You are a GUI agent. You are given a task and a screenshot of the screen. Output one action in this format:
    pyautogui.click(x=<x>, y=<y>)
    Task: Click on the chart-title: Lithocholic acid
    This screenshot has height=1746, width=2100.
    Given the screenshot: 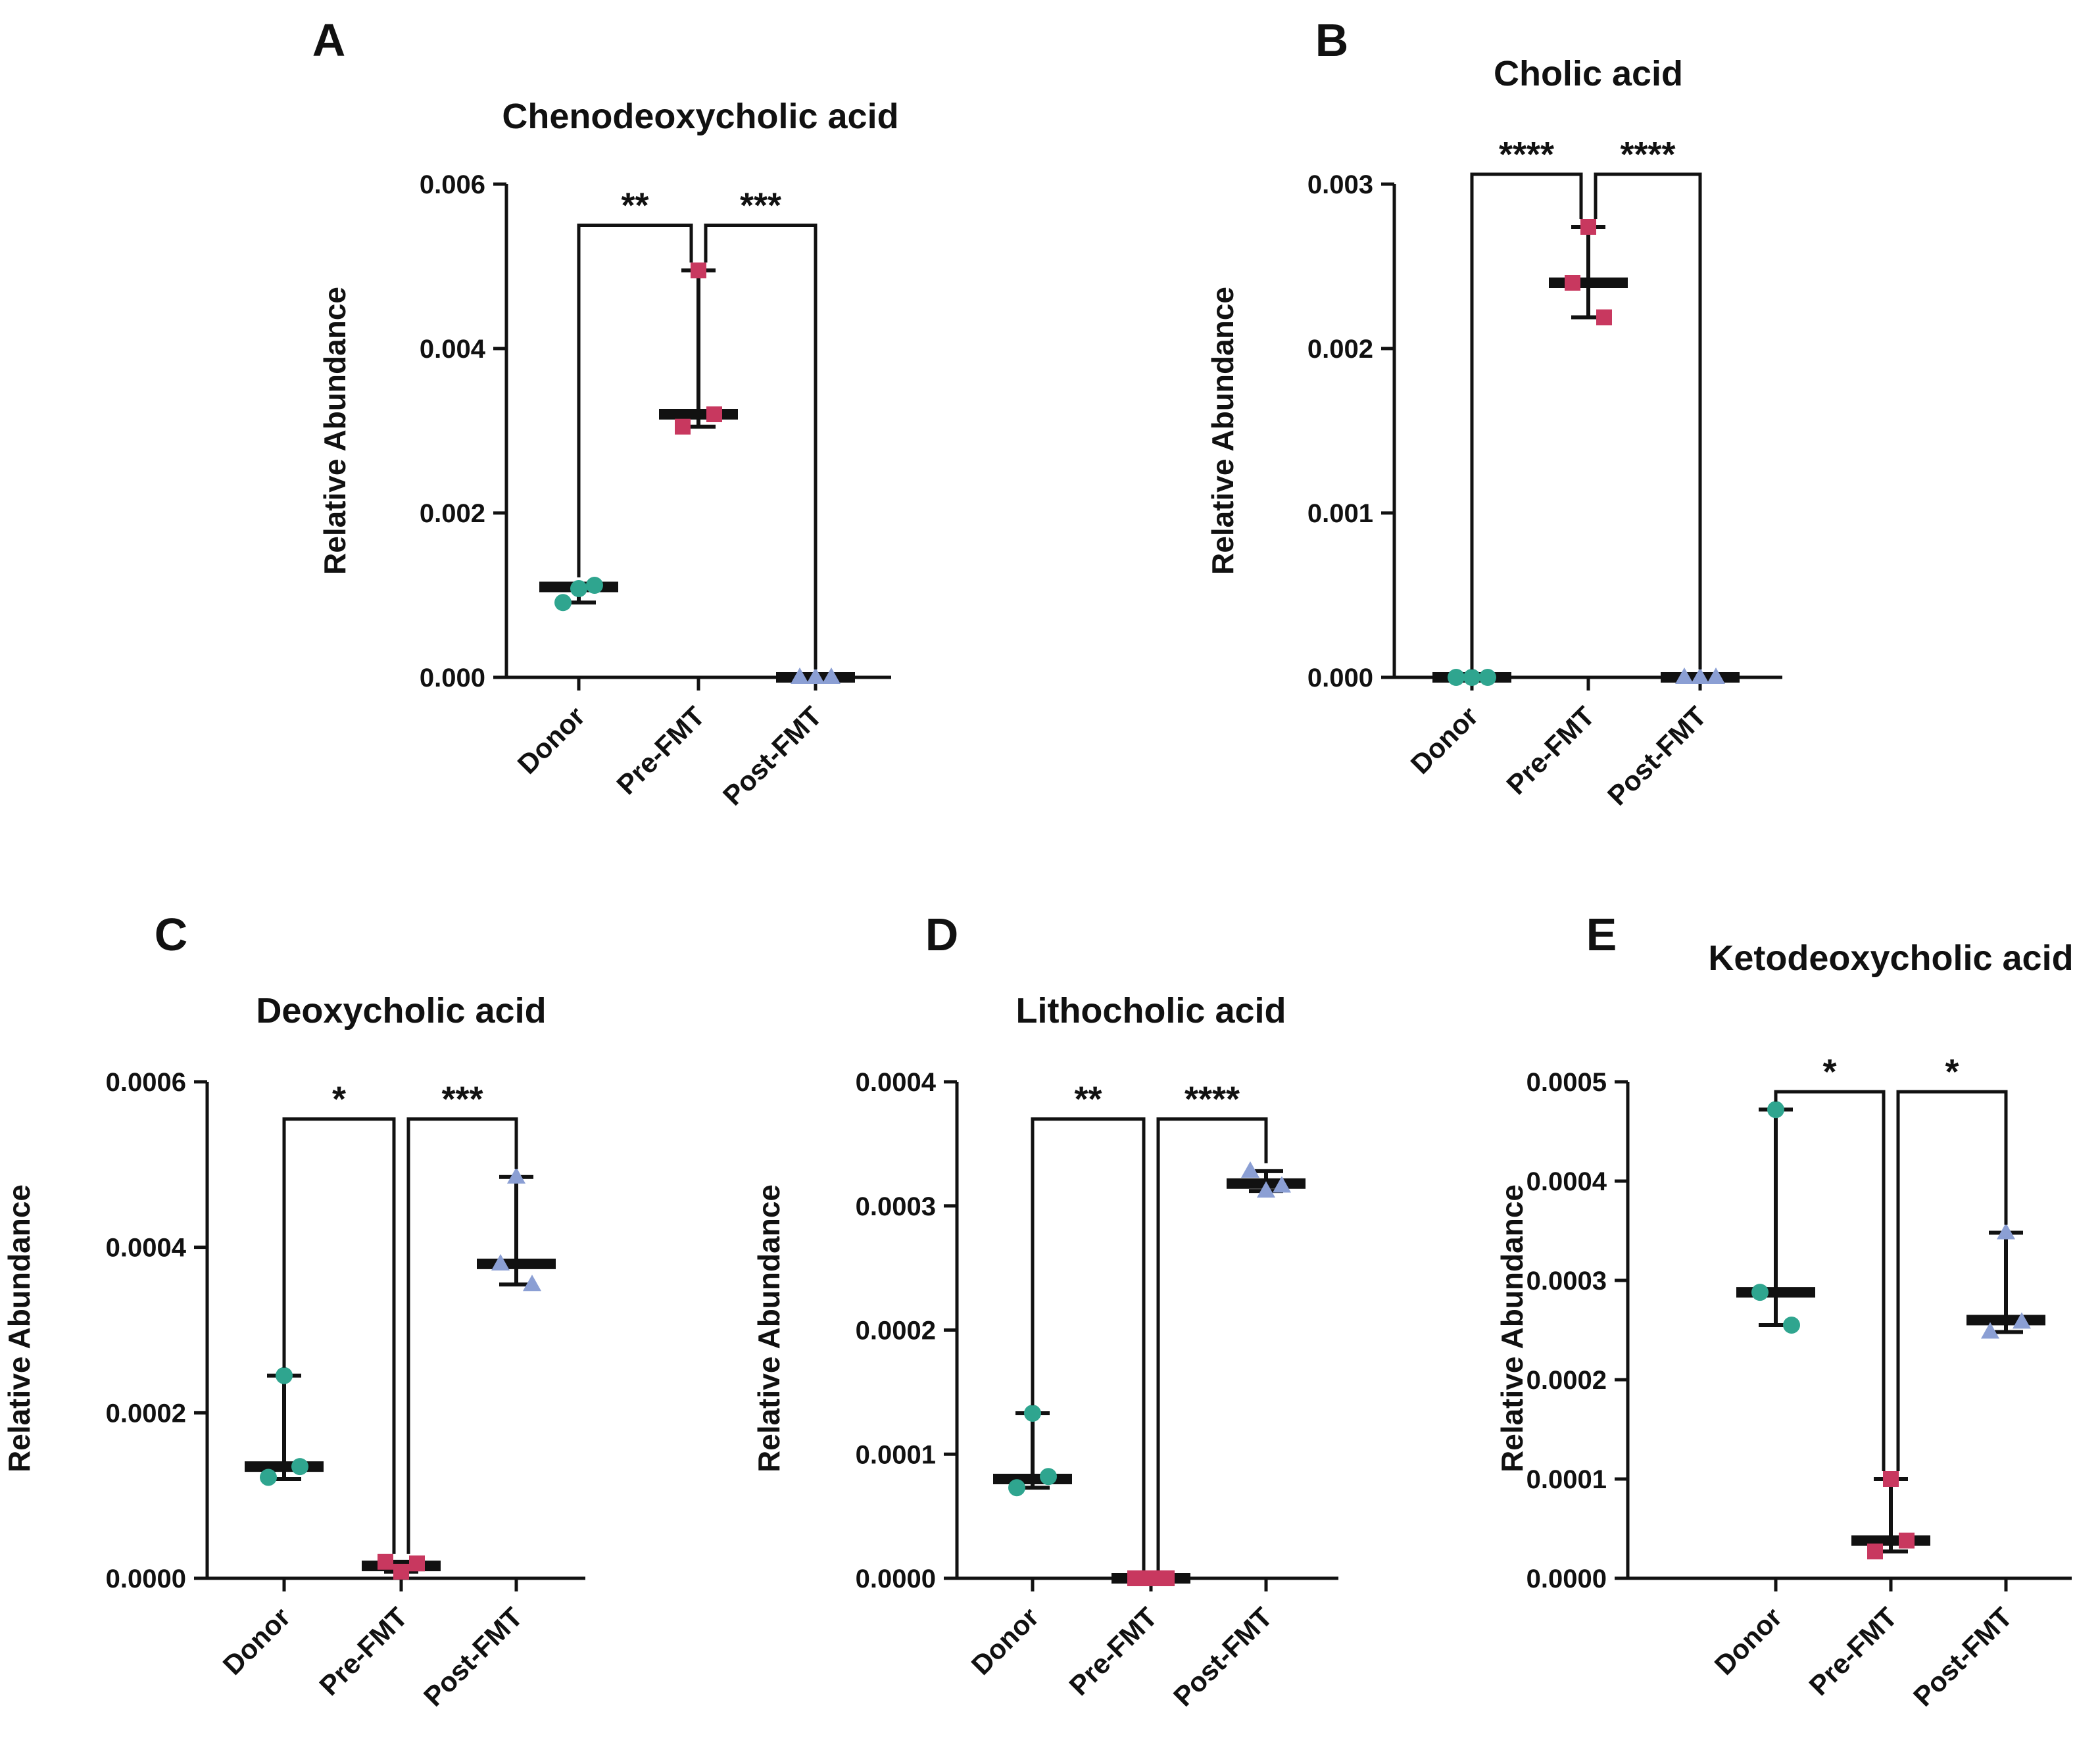 What is the action you would take?
    pyautogui.click(x=1151, y=1011)
    